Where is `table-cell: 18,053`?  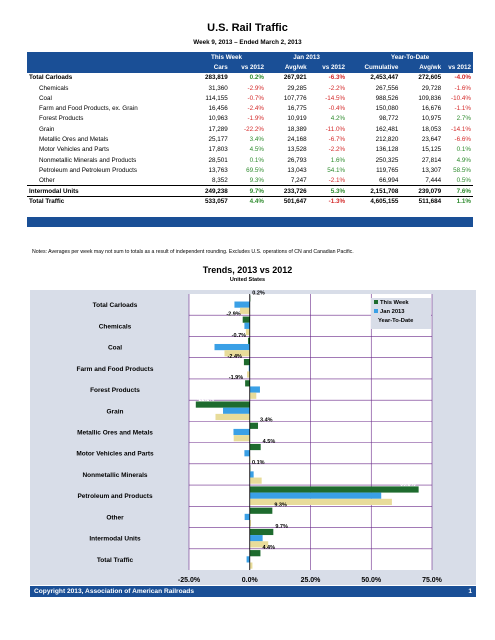 table-cell: 18,053 is located at coordinates (431, 129).